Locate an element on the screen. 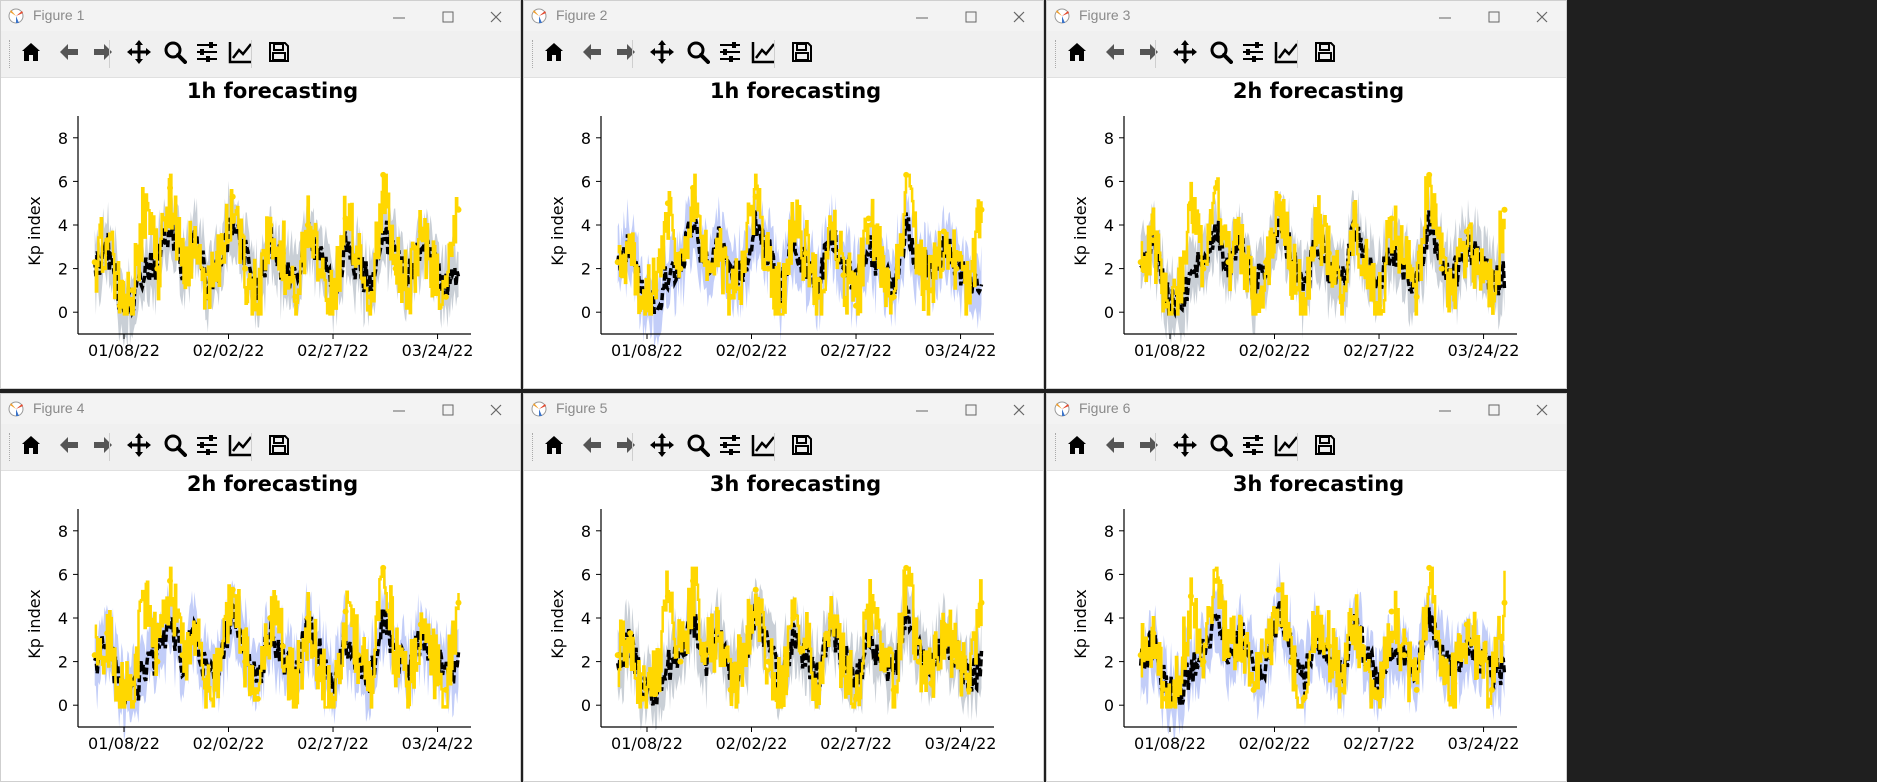 The height and width of the screenshot is (782, 1877). minimize-icon is located at coordinates (922, 18).